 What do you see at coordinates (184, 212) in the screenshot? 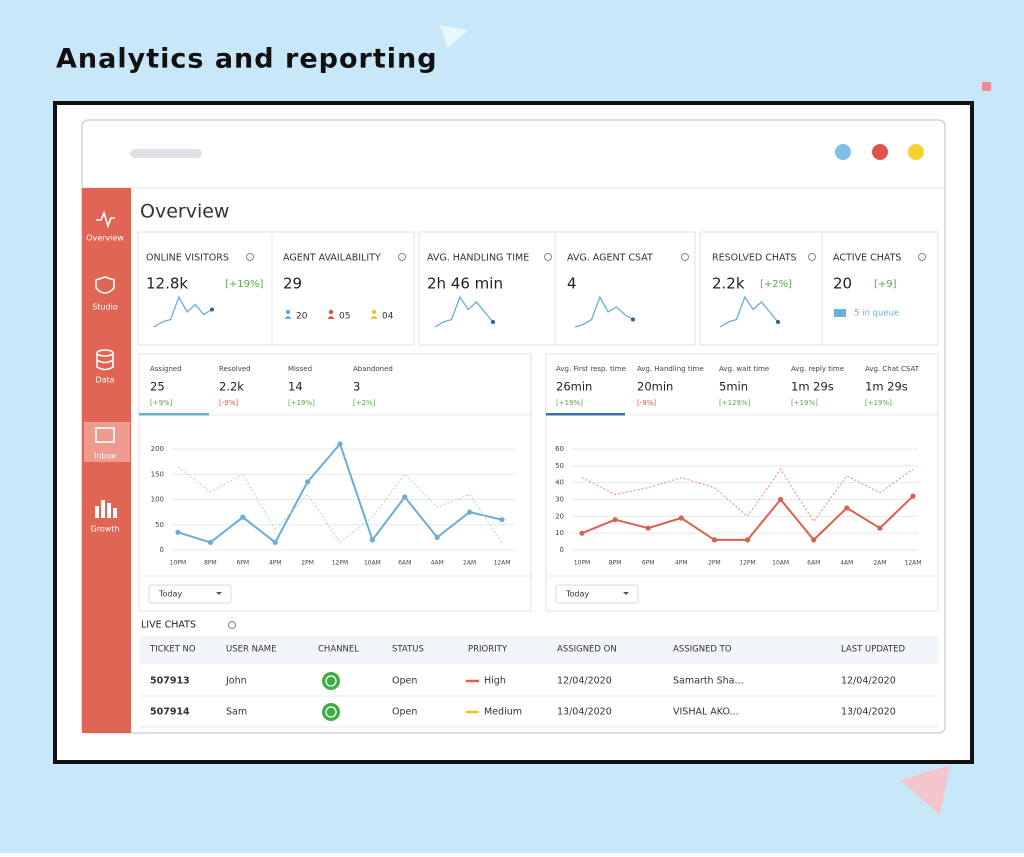
I see `page-title: Overview` at bounding box center [184, 212].